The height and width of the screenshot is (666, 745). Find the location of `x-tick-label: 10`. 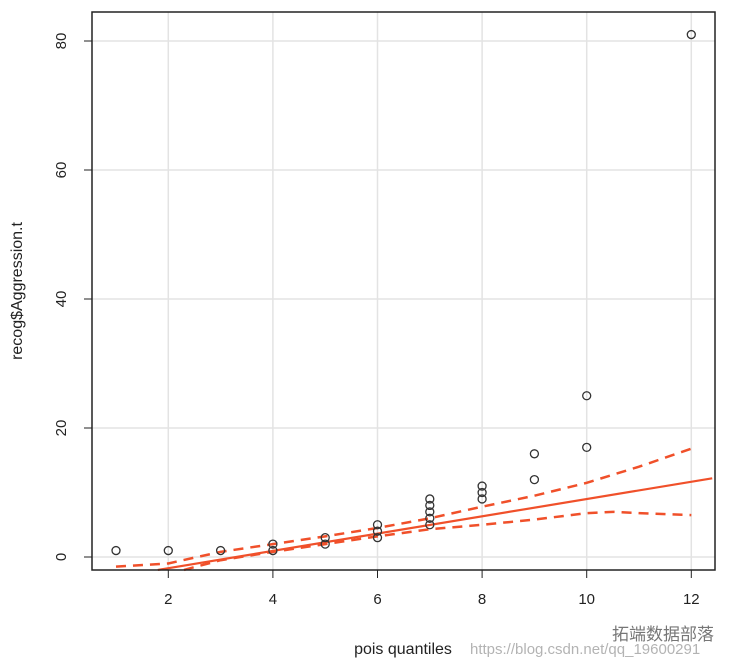

x-tick-label: 10 is located at coordinates (586, 599).